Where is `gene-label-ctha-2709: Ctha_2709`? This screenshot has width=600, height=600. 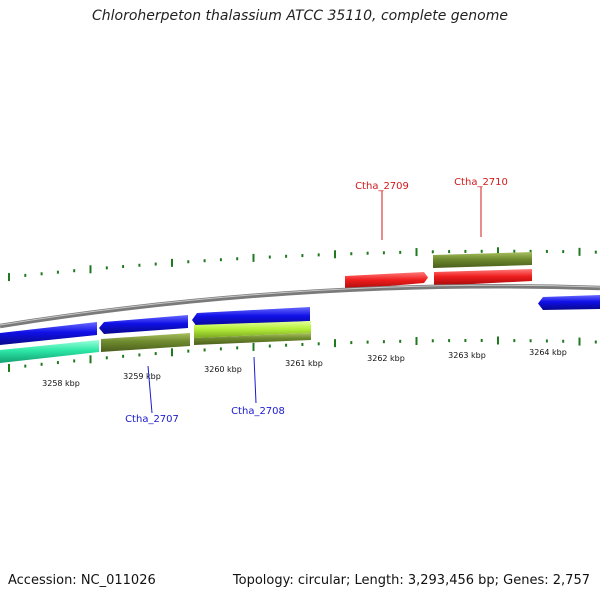
gene-label-ctha-2709: Ctha_2709 is located at coordinates (382, 186).